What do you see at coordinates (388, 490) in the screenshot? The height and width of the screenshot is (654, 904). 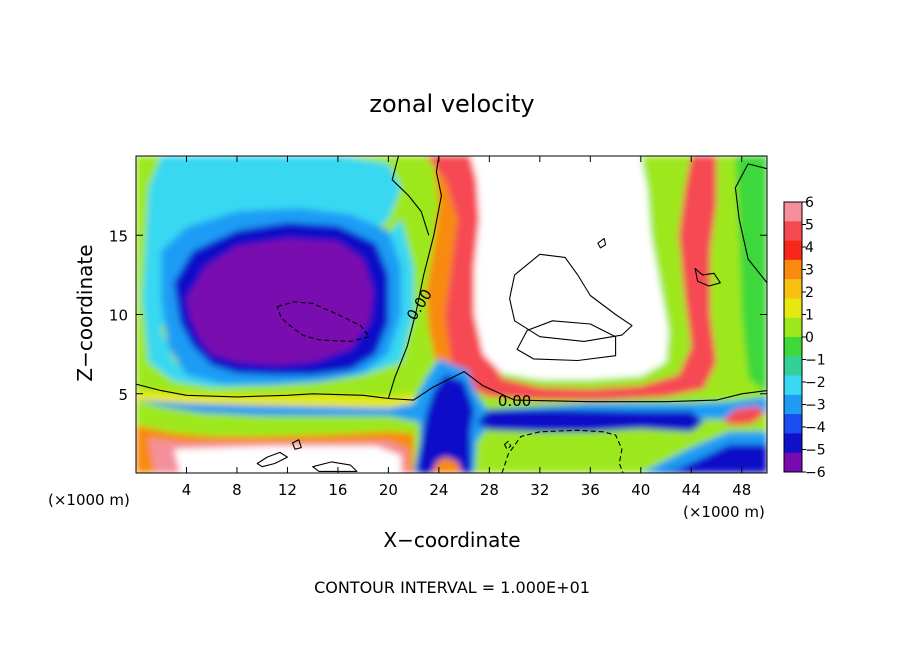 I see `x-tick-label: 20` at bounding box center [388, 490].